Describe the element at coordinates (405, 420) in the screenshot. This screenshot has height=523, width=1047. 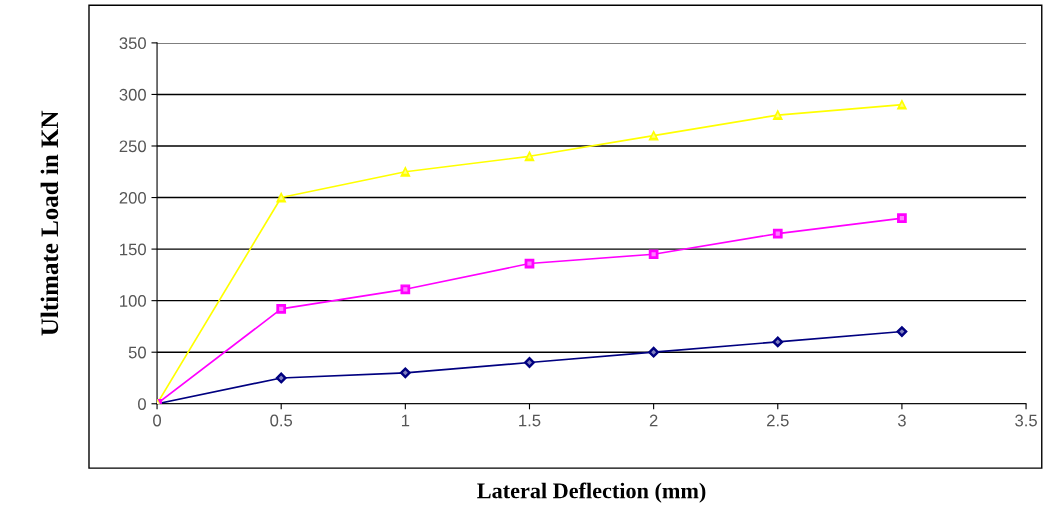
I see `x-tick-label: 1` at that location.